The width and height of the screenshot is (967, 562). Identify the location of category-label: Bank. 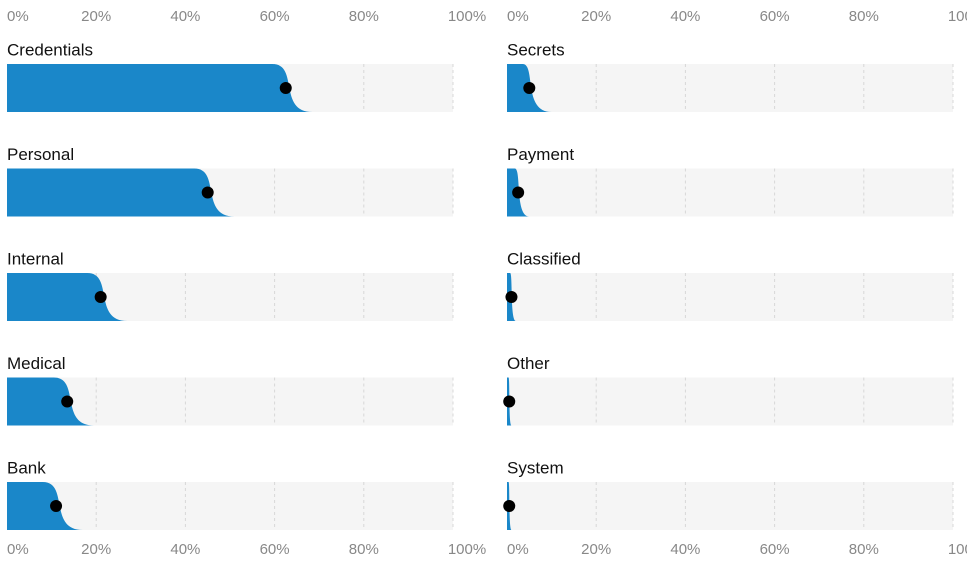
(26, 467).